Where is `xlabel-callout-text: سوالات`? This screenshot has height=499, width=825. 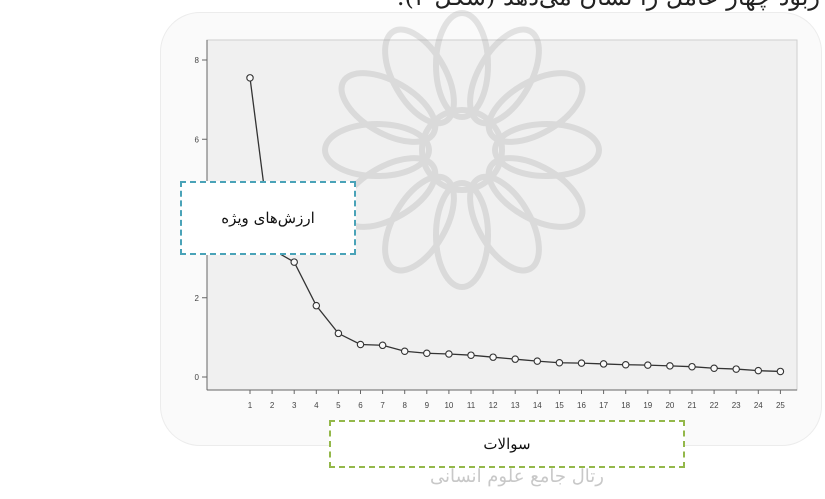 xlabel-callout-text: سوالات is located at coordinates (507, 444).